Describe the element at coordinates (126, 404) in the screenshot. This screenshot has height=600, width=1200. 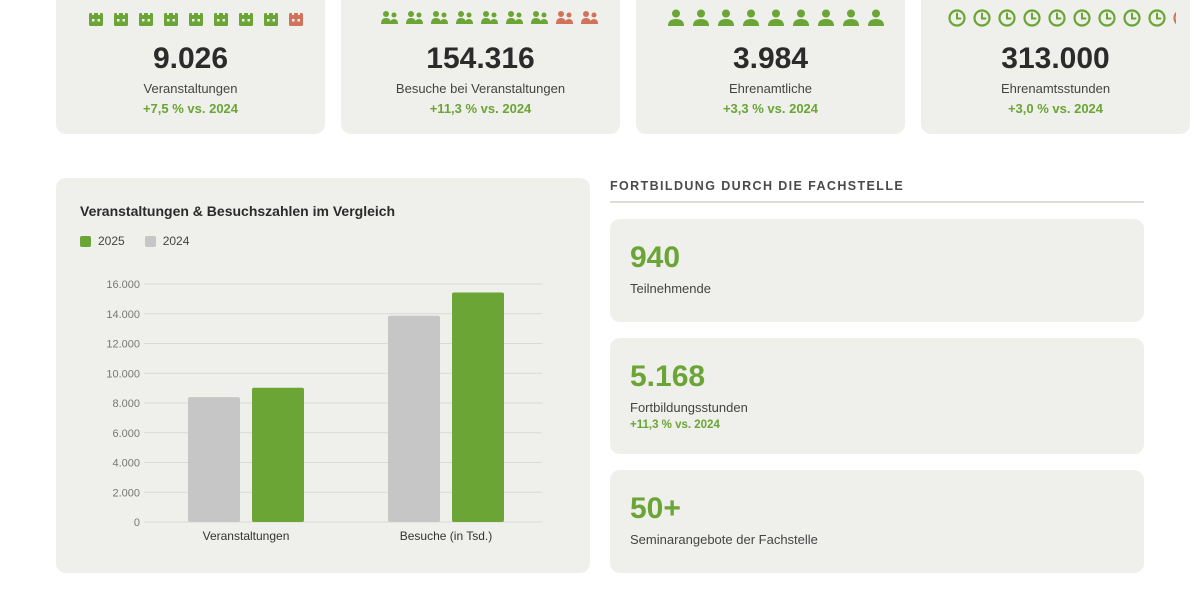
I see `y-tick-label: 8.000` at that location.